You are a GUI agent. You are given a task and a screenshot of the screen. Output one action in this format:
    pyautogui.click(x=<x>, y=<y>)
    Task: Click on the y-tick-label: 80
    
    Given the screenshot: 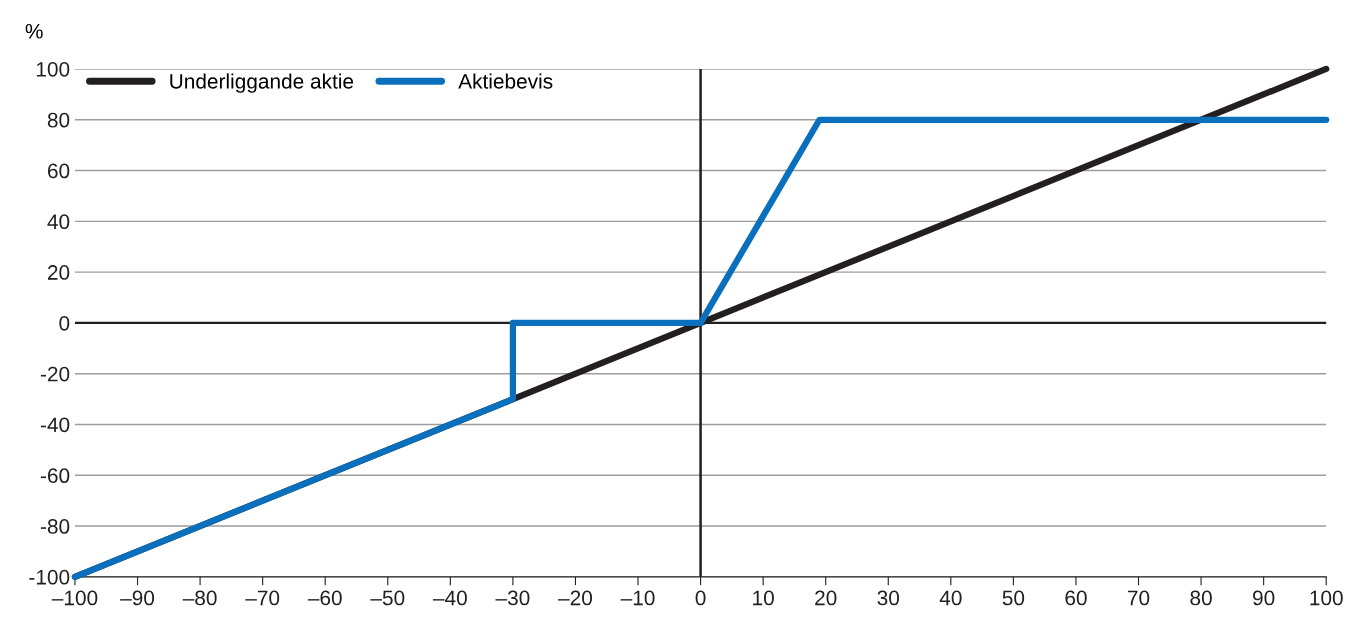 What is the action you would take?
    pyautogui.click(x=58, y=120)
    